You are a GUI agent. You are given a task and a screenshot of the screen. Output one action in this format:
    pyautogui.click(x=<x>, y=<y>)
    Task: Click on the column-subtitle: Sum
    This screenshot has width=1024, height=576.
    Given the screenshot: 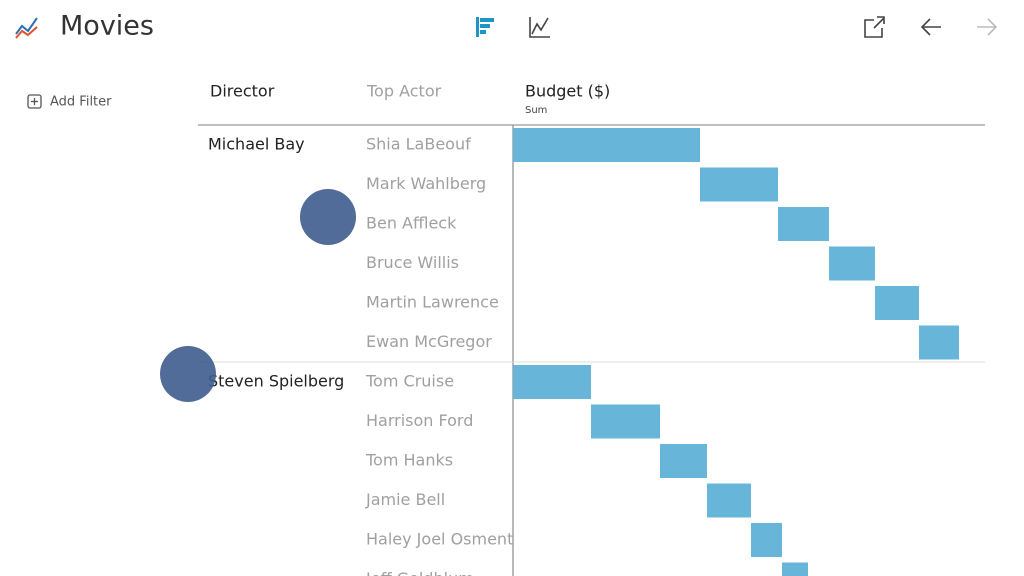 What is the action you would take?
    pyautogui.click(x=536, y=110)
    